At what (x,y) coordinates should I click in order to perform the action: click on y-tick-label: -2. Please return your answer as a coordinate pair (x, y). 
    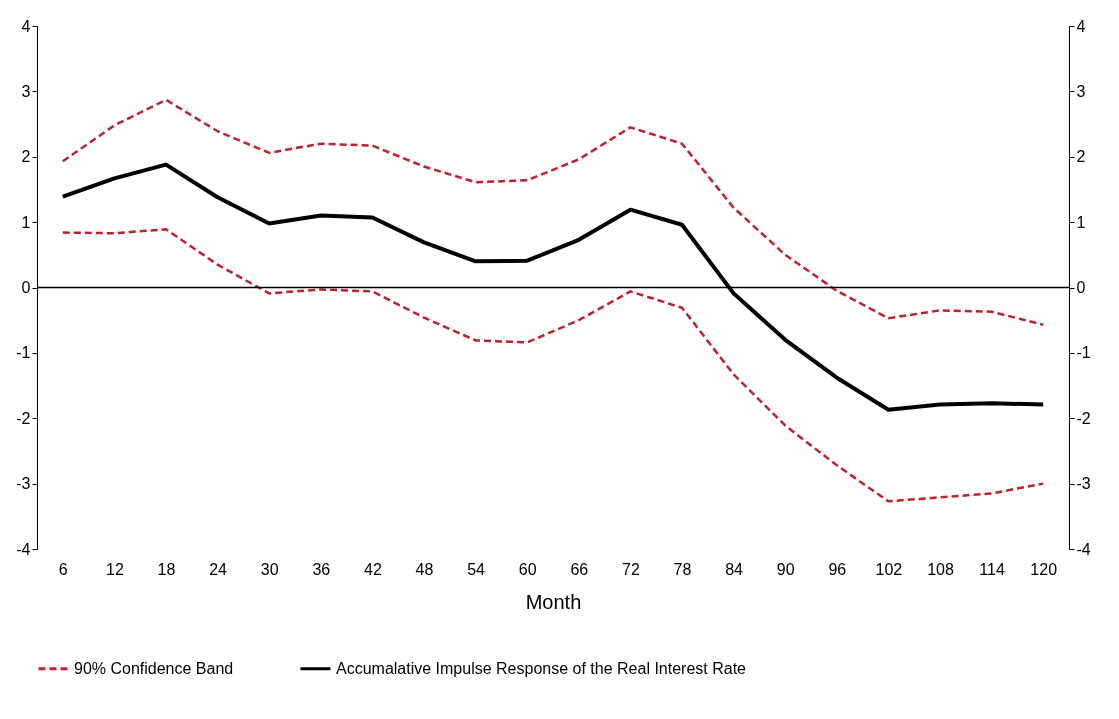
    Looking at the image, I should click on (23, 418).